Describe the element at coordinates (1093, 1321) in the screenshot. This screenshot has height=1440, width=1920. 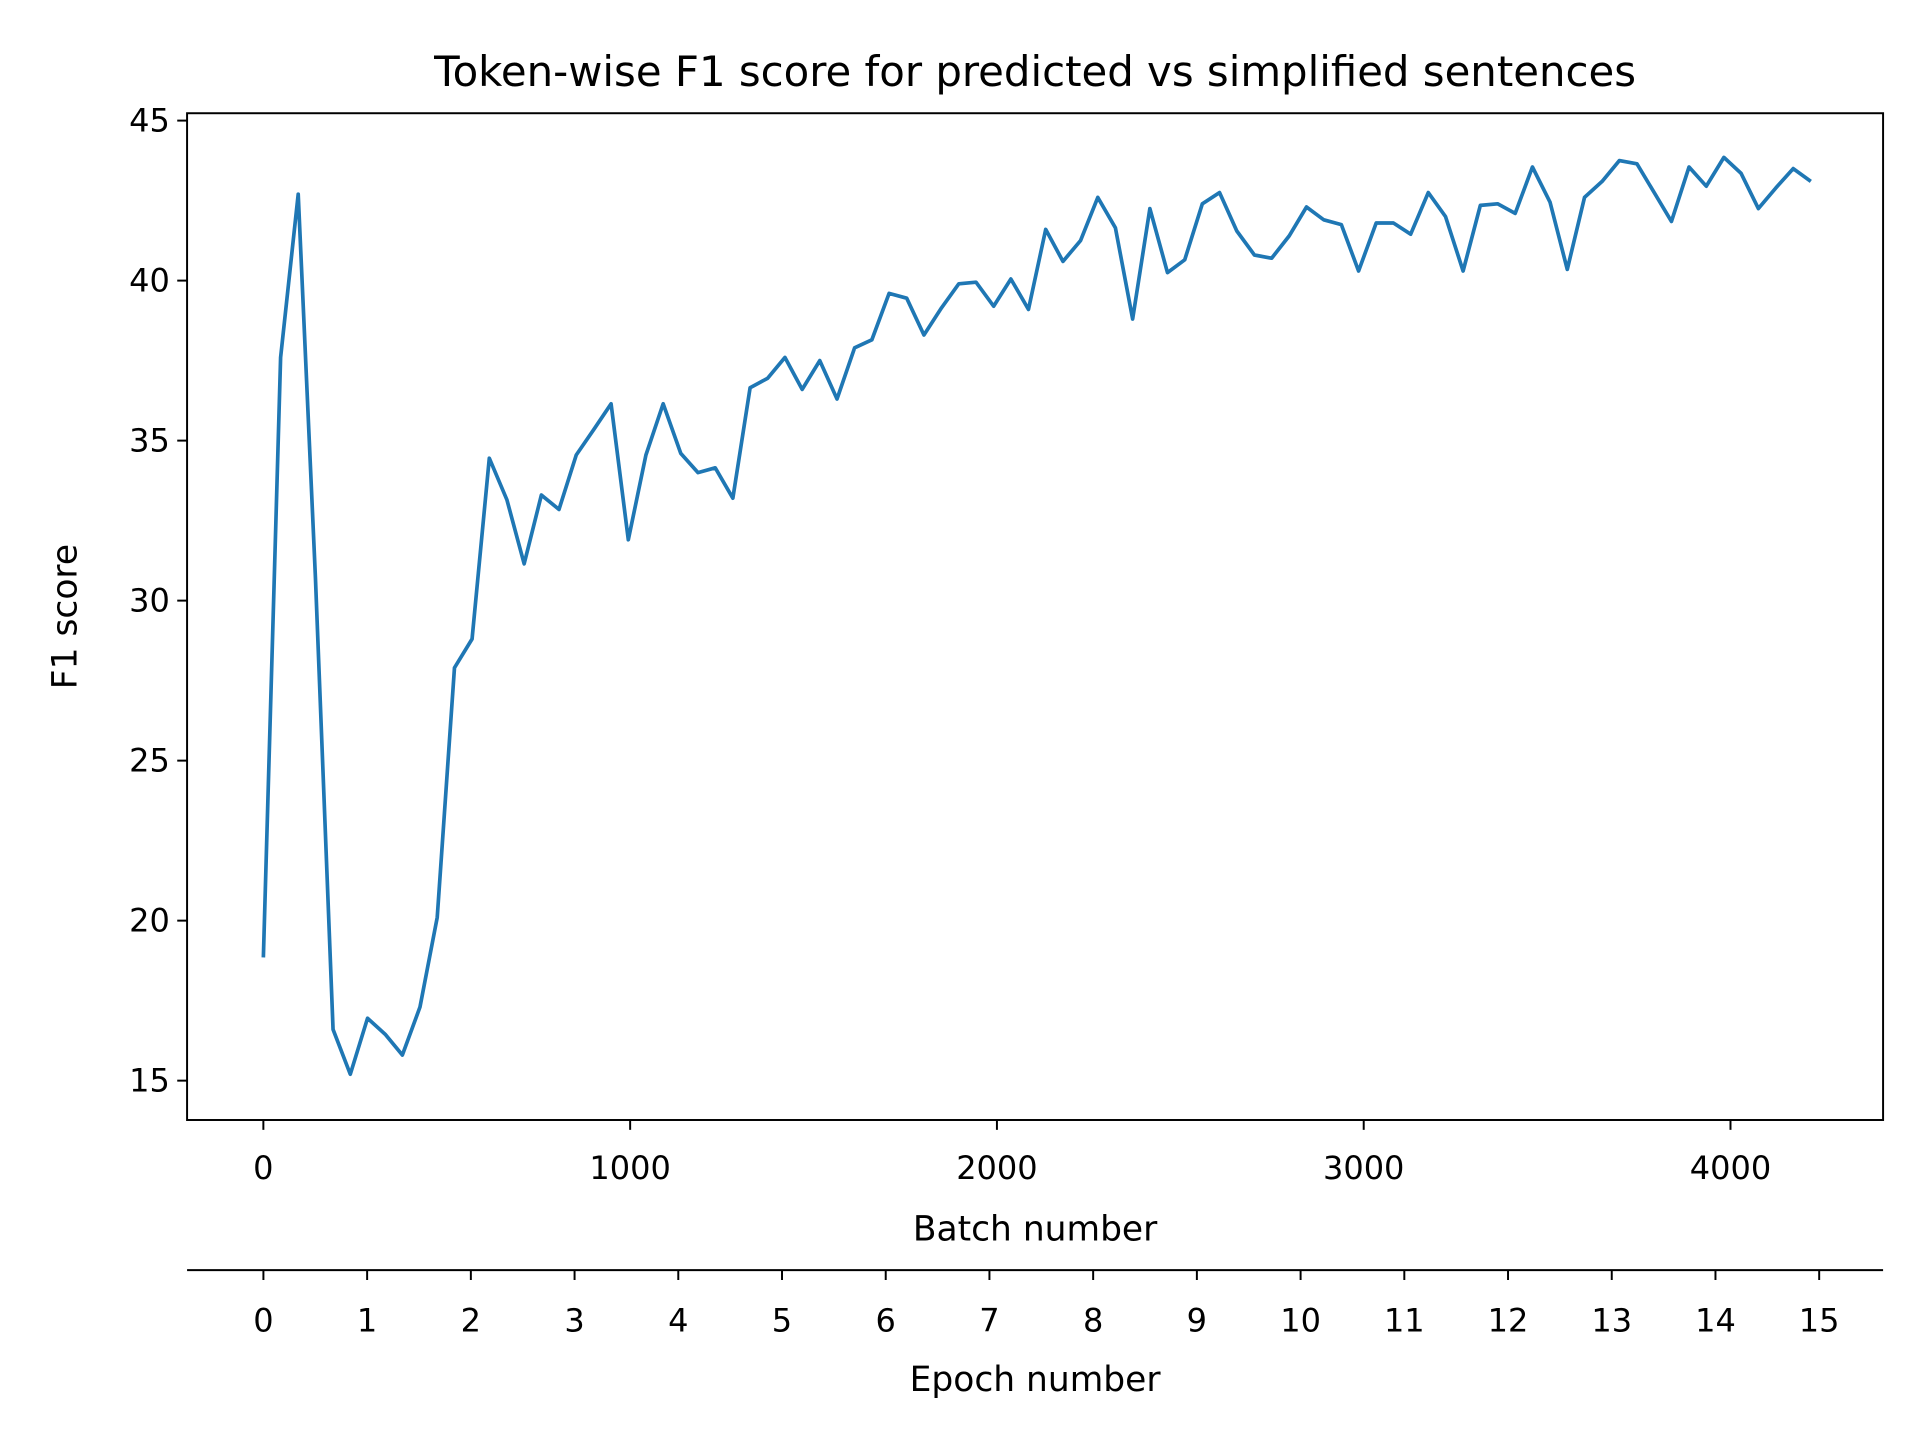
I see `x2-tick-label: 8` at that location.